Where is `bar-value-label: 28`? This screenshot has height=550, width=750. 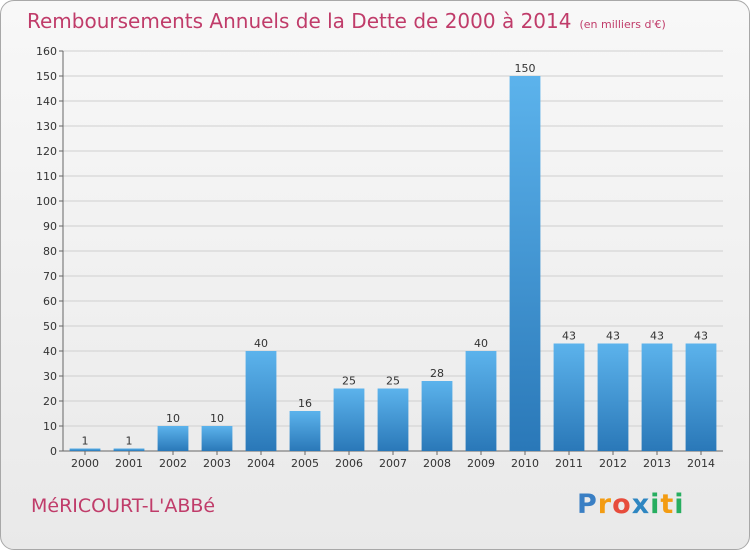 bar-value-label: 28 is located at coordinates (437, 373).